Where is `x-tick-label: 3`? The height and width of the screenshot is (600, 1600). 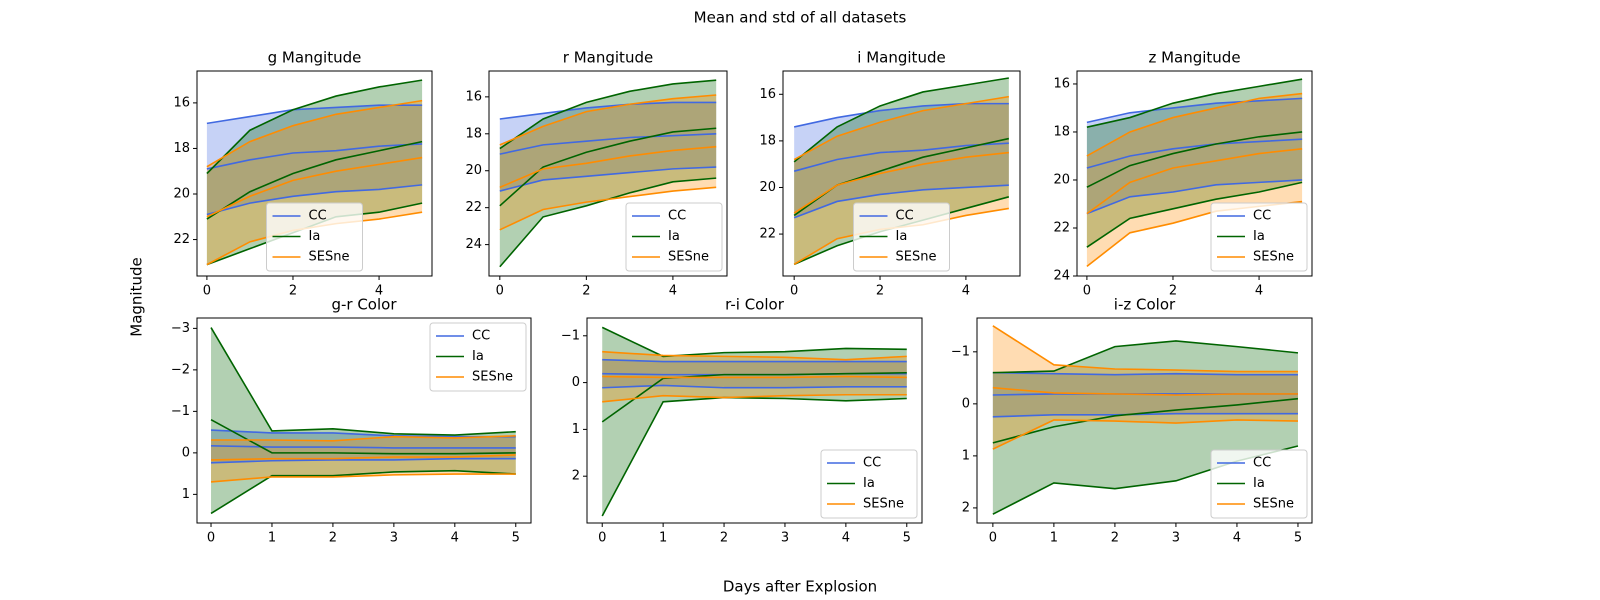
x-tick-label: 3 is located at coordinates (394, 538).